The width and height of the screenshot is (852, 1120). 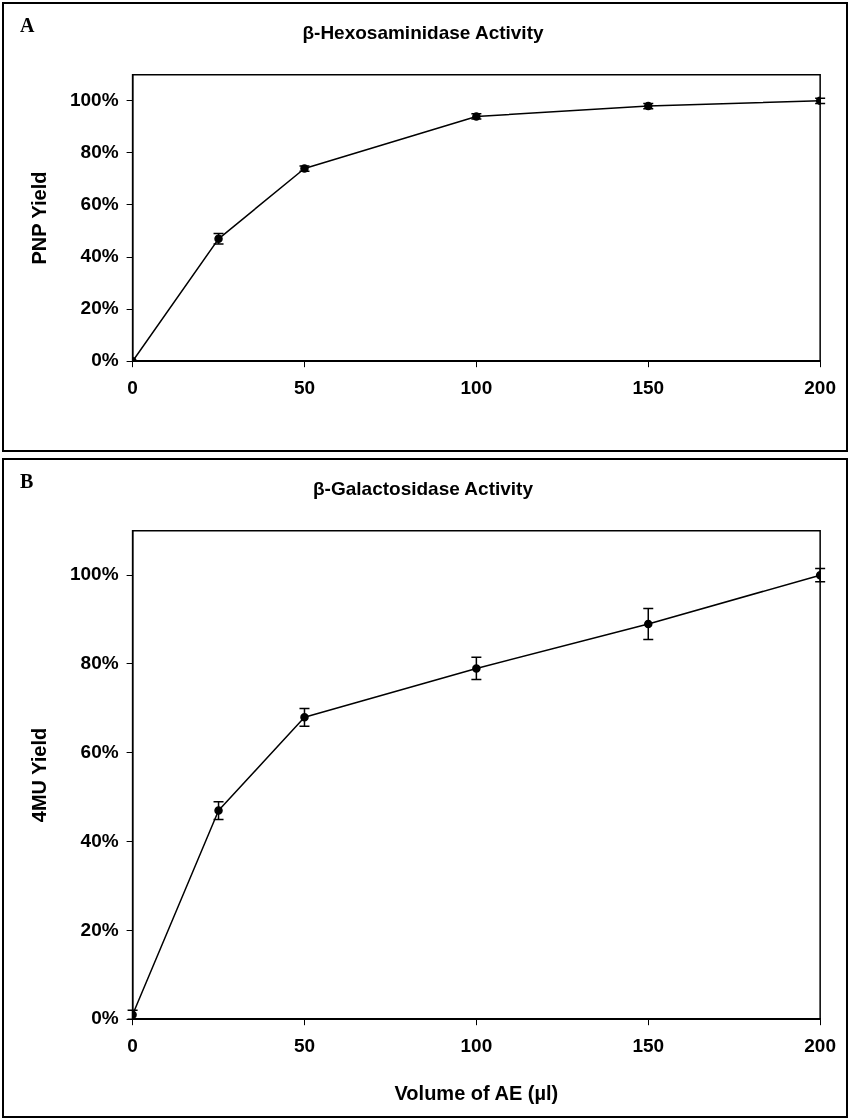 I want to click on text: A, so click(x=27, y=25).